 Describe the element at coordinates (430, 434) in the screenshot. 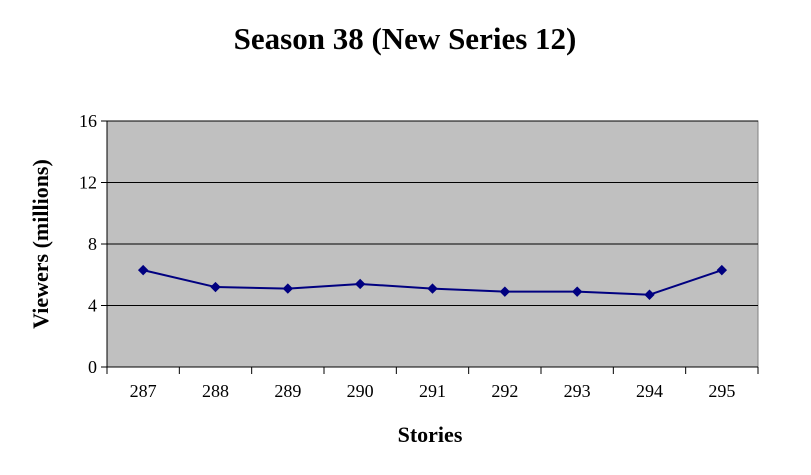

I see `x-axis-label: Stories` at that location.